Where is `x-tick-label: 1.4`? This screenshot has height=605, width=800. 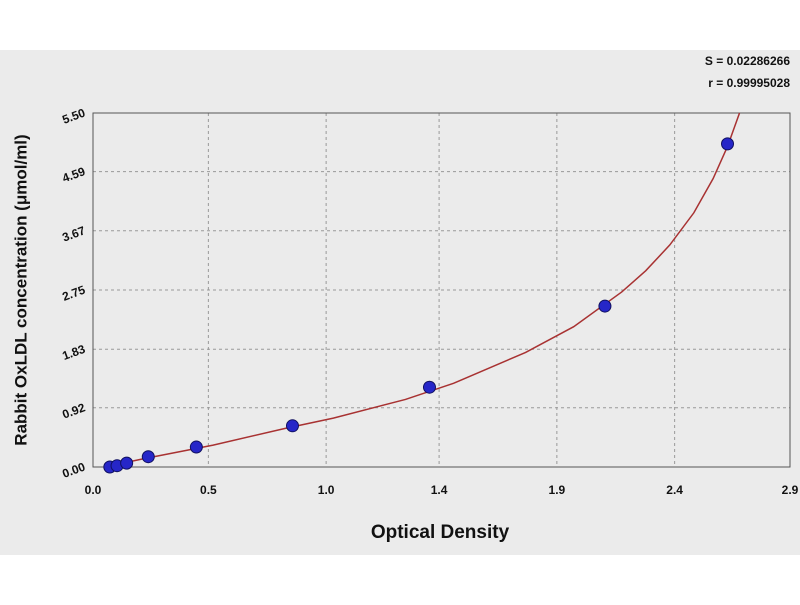
x-tick-label: 1.4 is located at coordinates (439, 490).